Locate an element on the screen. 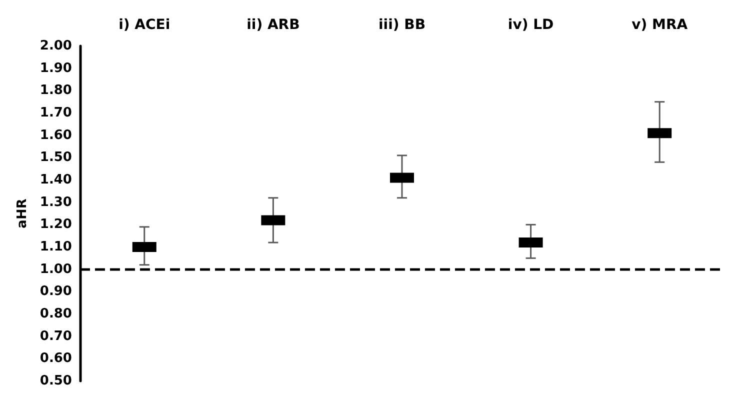 The image size is (742, 403). y-tick-label: 2.00 is located at coordinates (56, 46).